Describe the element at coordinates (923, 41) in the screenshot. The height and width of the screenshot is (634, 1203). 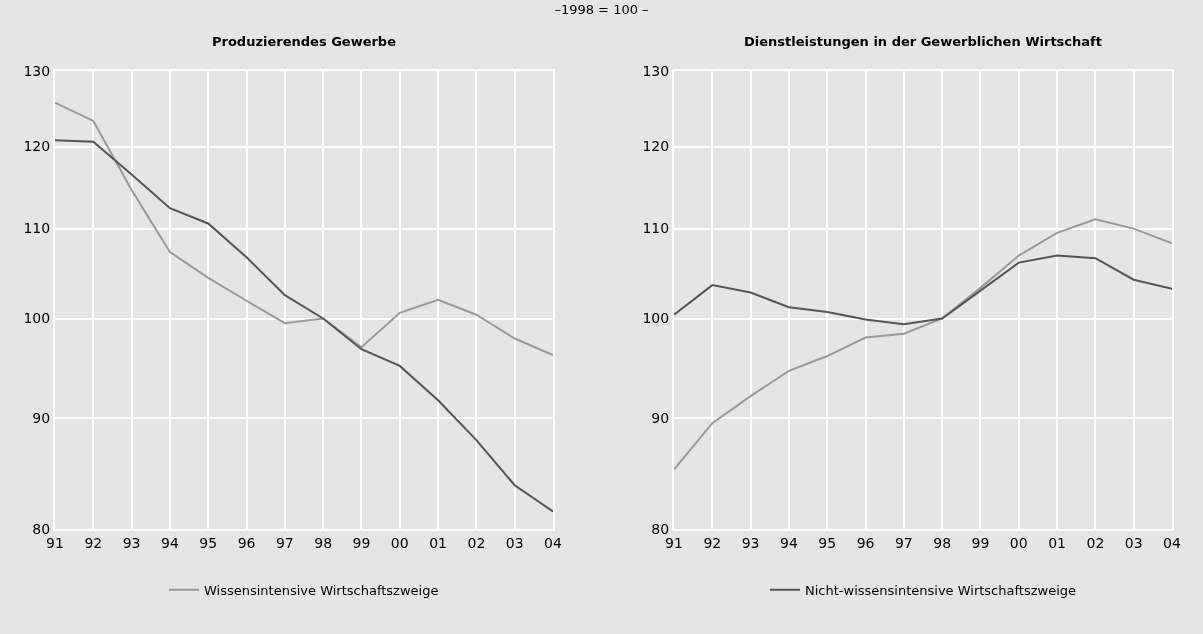
I see `chart-title: Dienstleistungen in der Gewerblichen Wirtschaft` at that location.